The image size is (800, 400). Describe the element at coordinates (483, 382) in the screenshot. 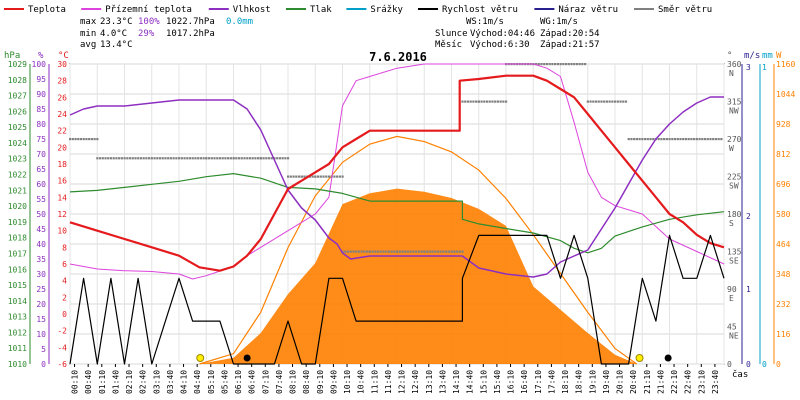

I see `time-tick-label: 15:10` at that location.